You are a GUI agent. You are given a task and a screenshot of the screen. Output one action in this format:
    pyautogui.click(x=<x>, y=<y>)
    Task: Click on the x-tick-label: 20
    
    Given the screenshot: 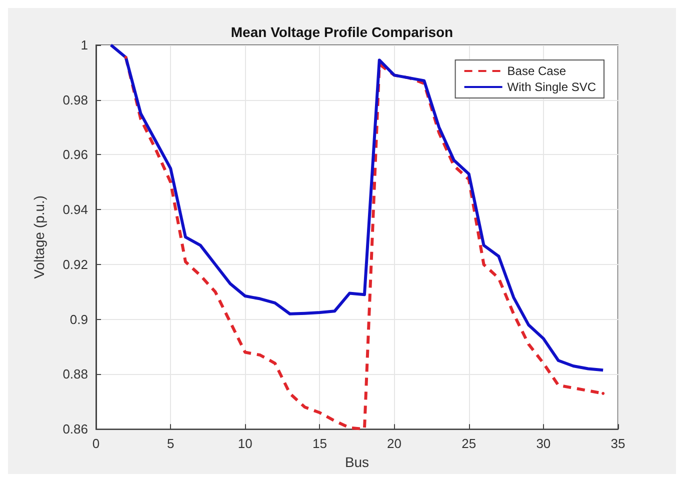 What is the action you would take?
    pyautogui.click(x=394, y=444)
    